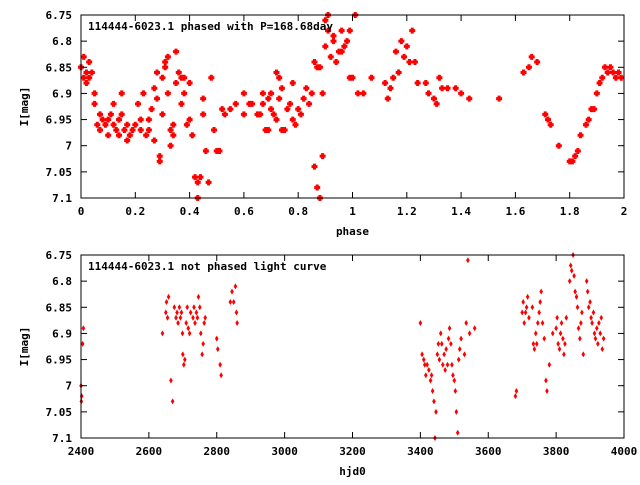  I want to click on phased-y-tick-label: 7, so click(68, 146).